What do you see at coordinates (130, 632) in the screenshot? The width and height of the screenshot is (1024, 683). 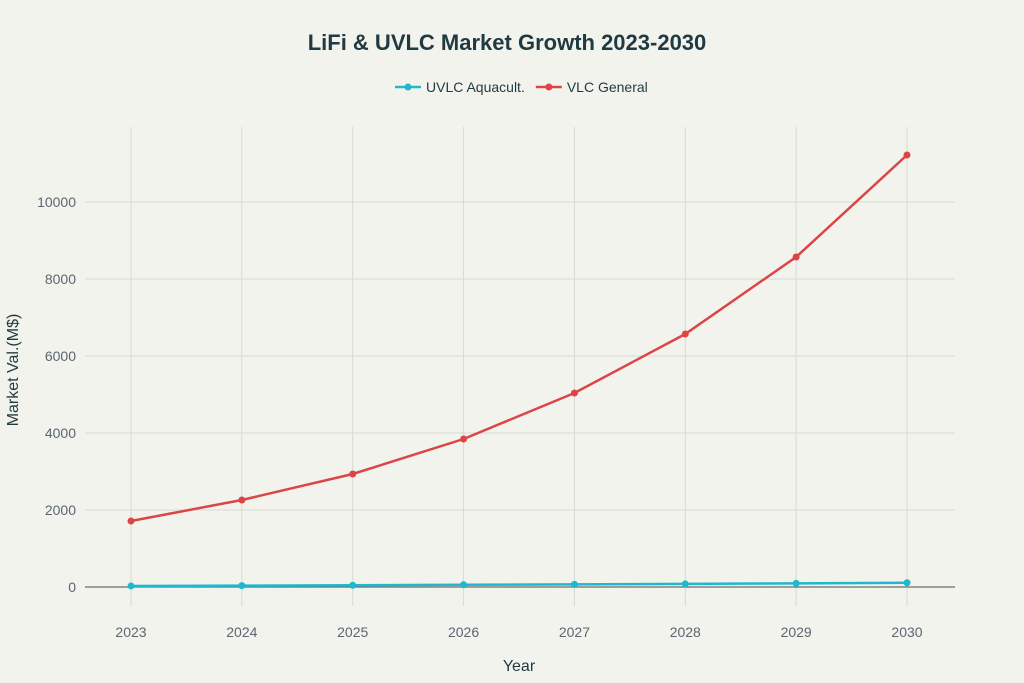 I see `x-tick-label: 2023` at bounding box center [130, 632].